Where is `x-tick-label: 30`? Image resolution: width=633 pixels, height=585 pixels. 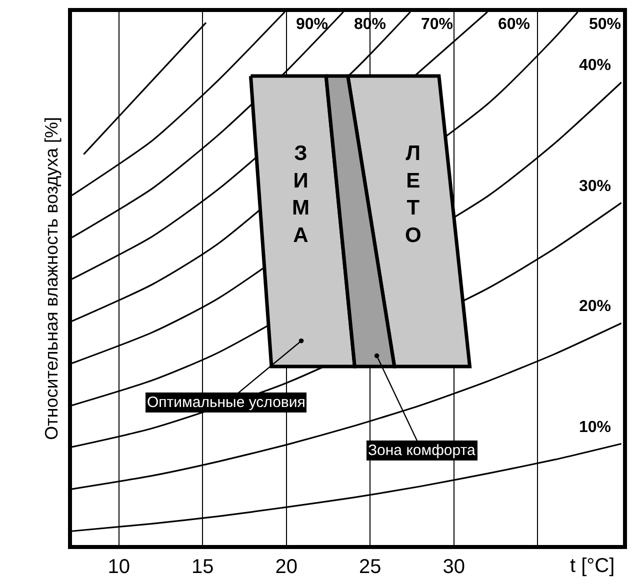
x-tick-label: 30 is located at coordinates (453, 567).